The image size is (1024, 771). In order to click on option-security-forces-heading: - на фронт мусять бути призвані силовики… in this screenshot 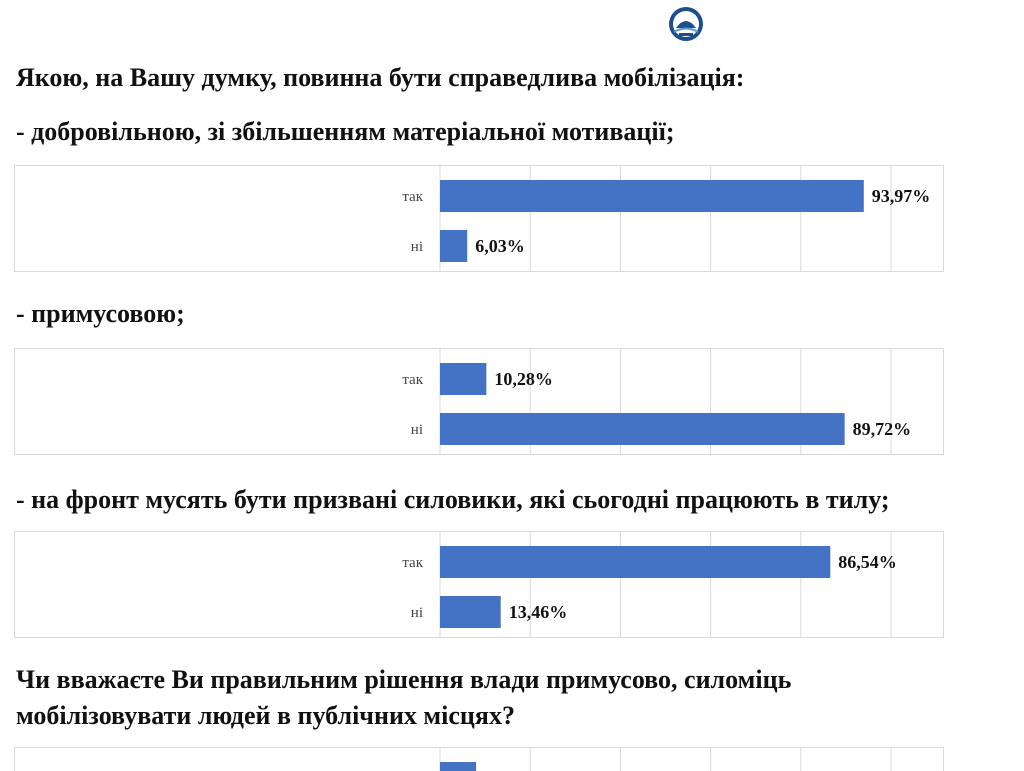, I will do `click(453, 500)`.